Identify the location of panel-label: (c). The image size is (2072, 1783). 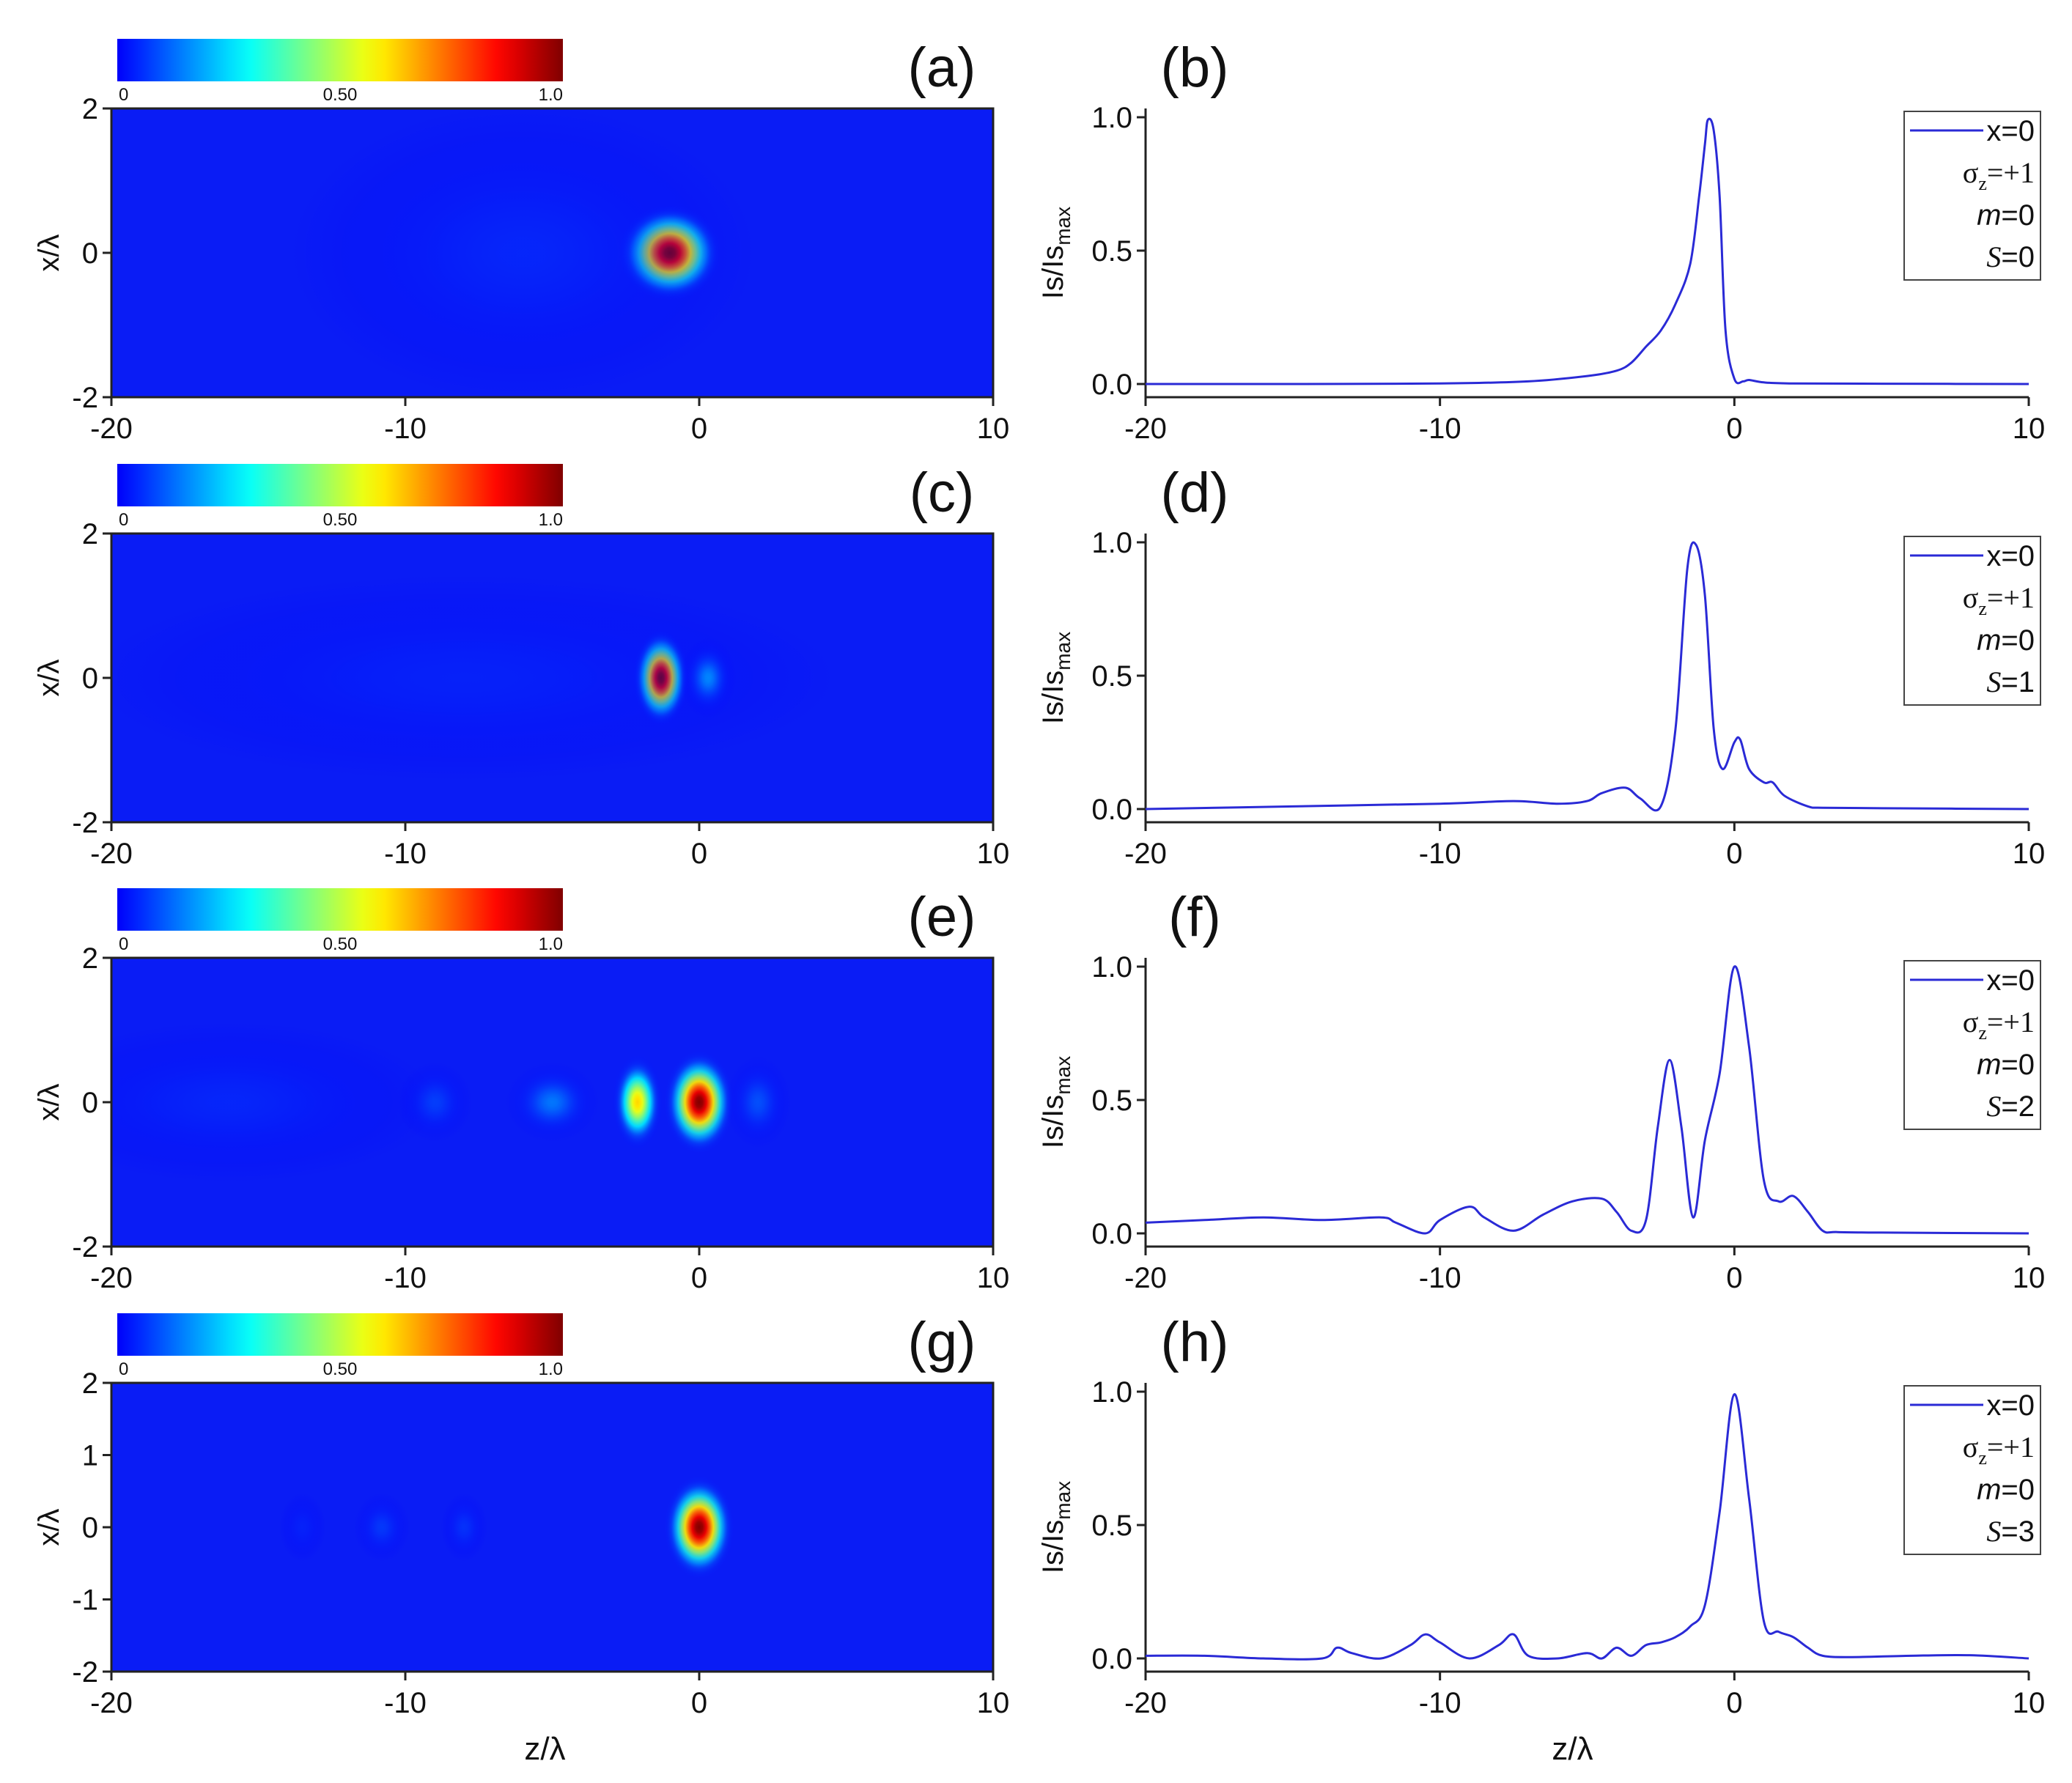
(942, 493).